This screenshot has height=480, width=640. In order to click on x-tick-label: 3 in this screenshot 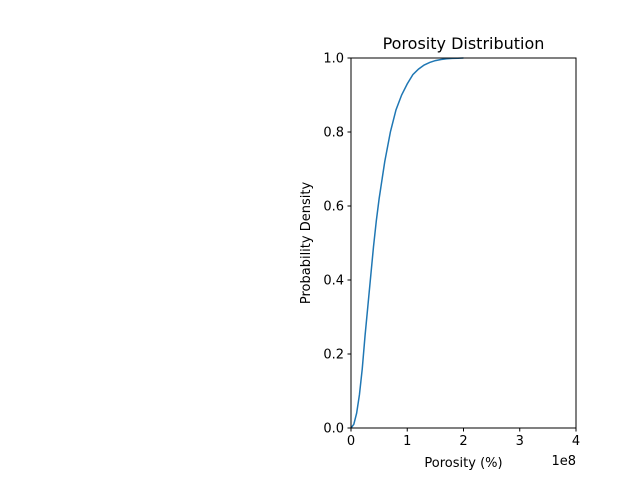, I will do `click(520, 441)`.